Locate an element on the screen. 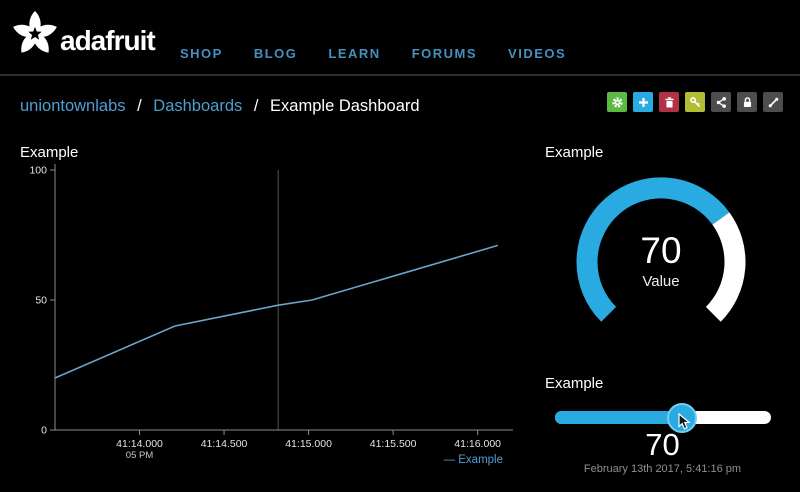 This screenshot has width=800, height=492. lock-icon is located at coordinates (747, 101).